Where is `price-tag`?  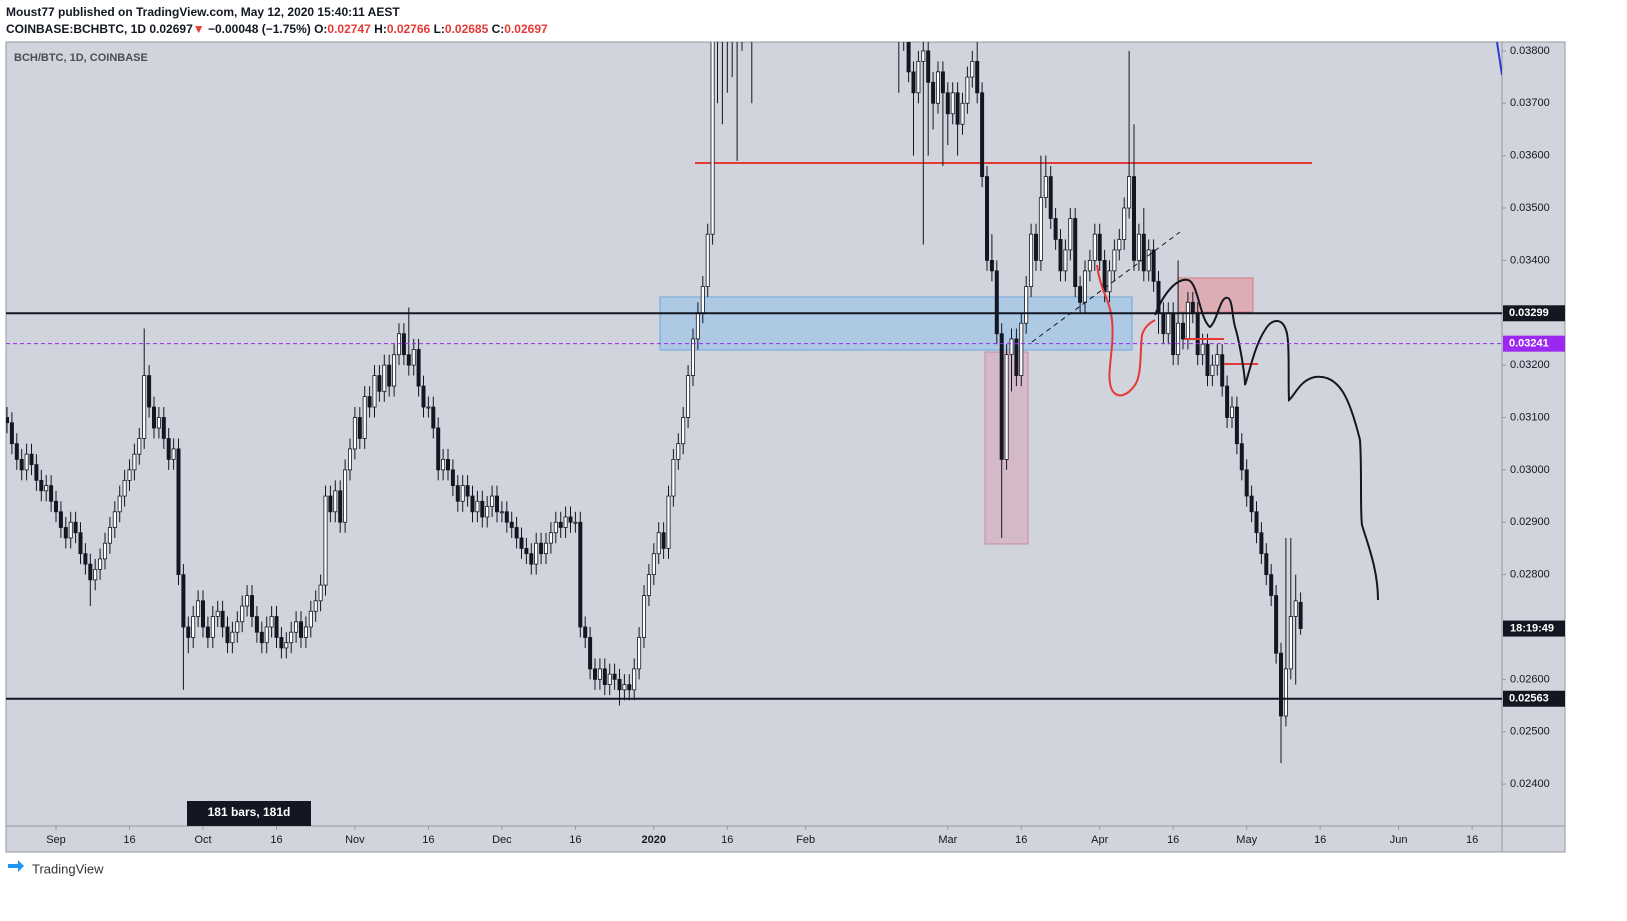
price-tag is located at coordinates (1534, 343).